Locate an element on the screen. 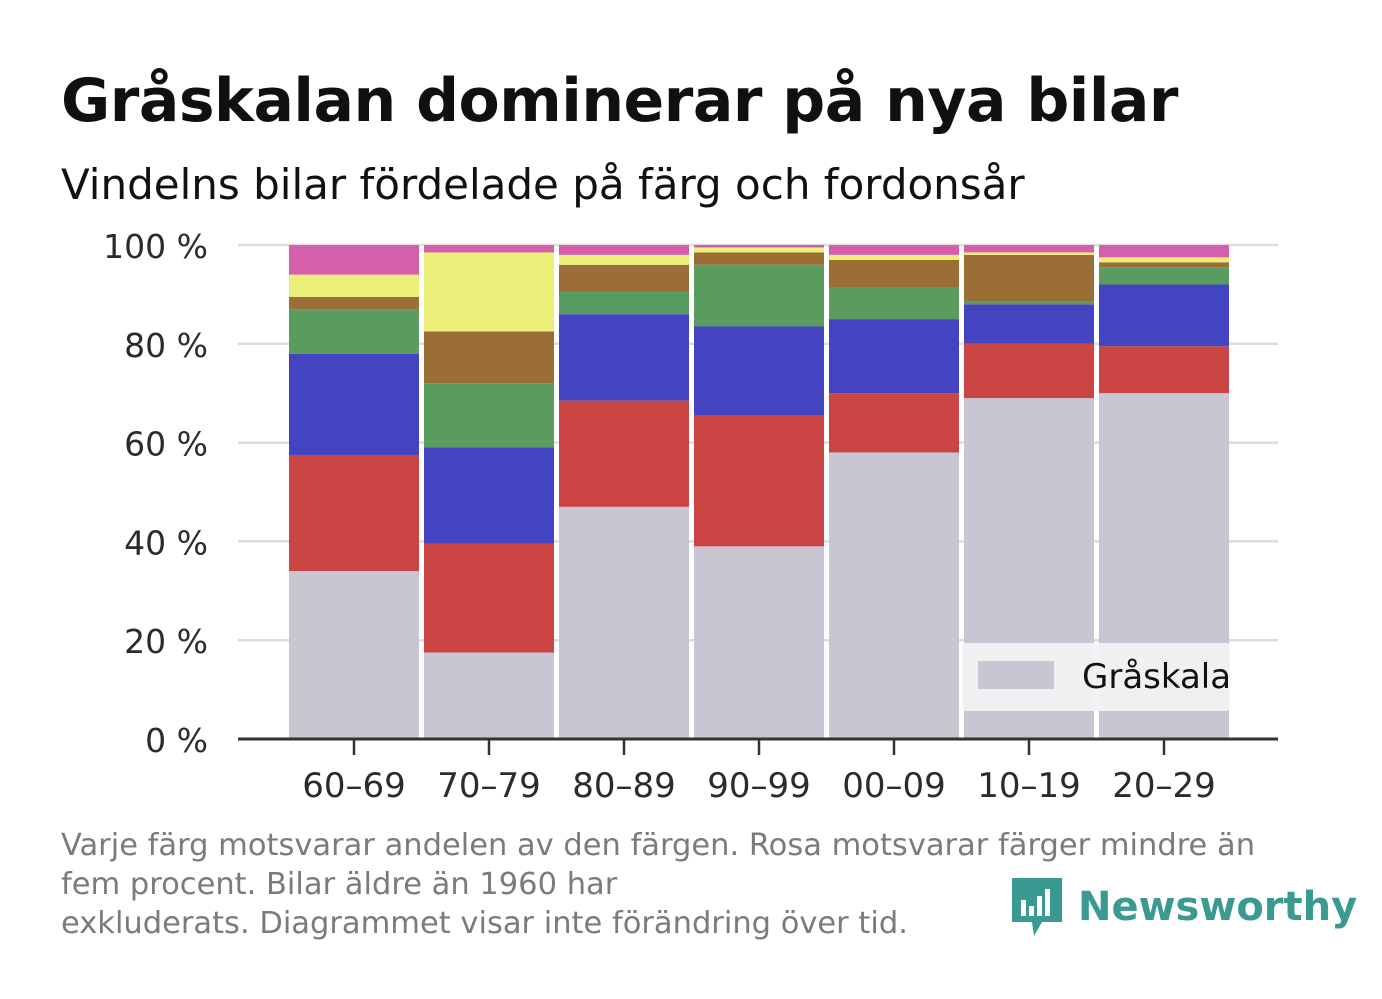 The width and height of the screenshot is (1382, 999). y-tick-label: 0 % is located at coordinates (176, 740).